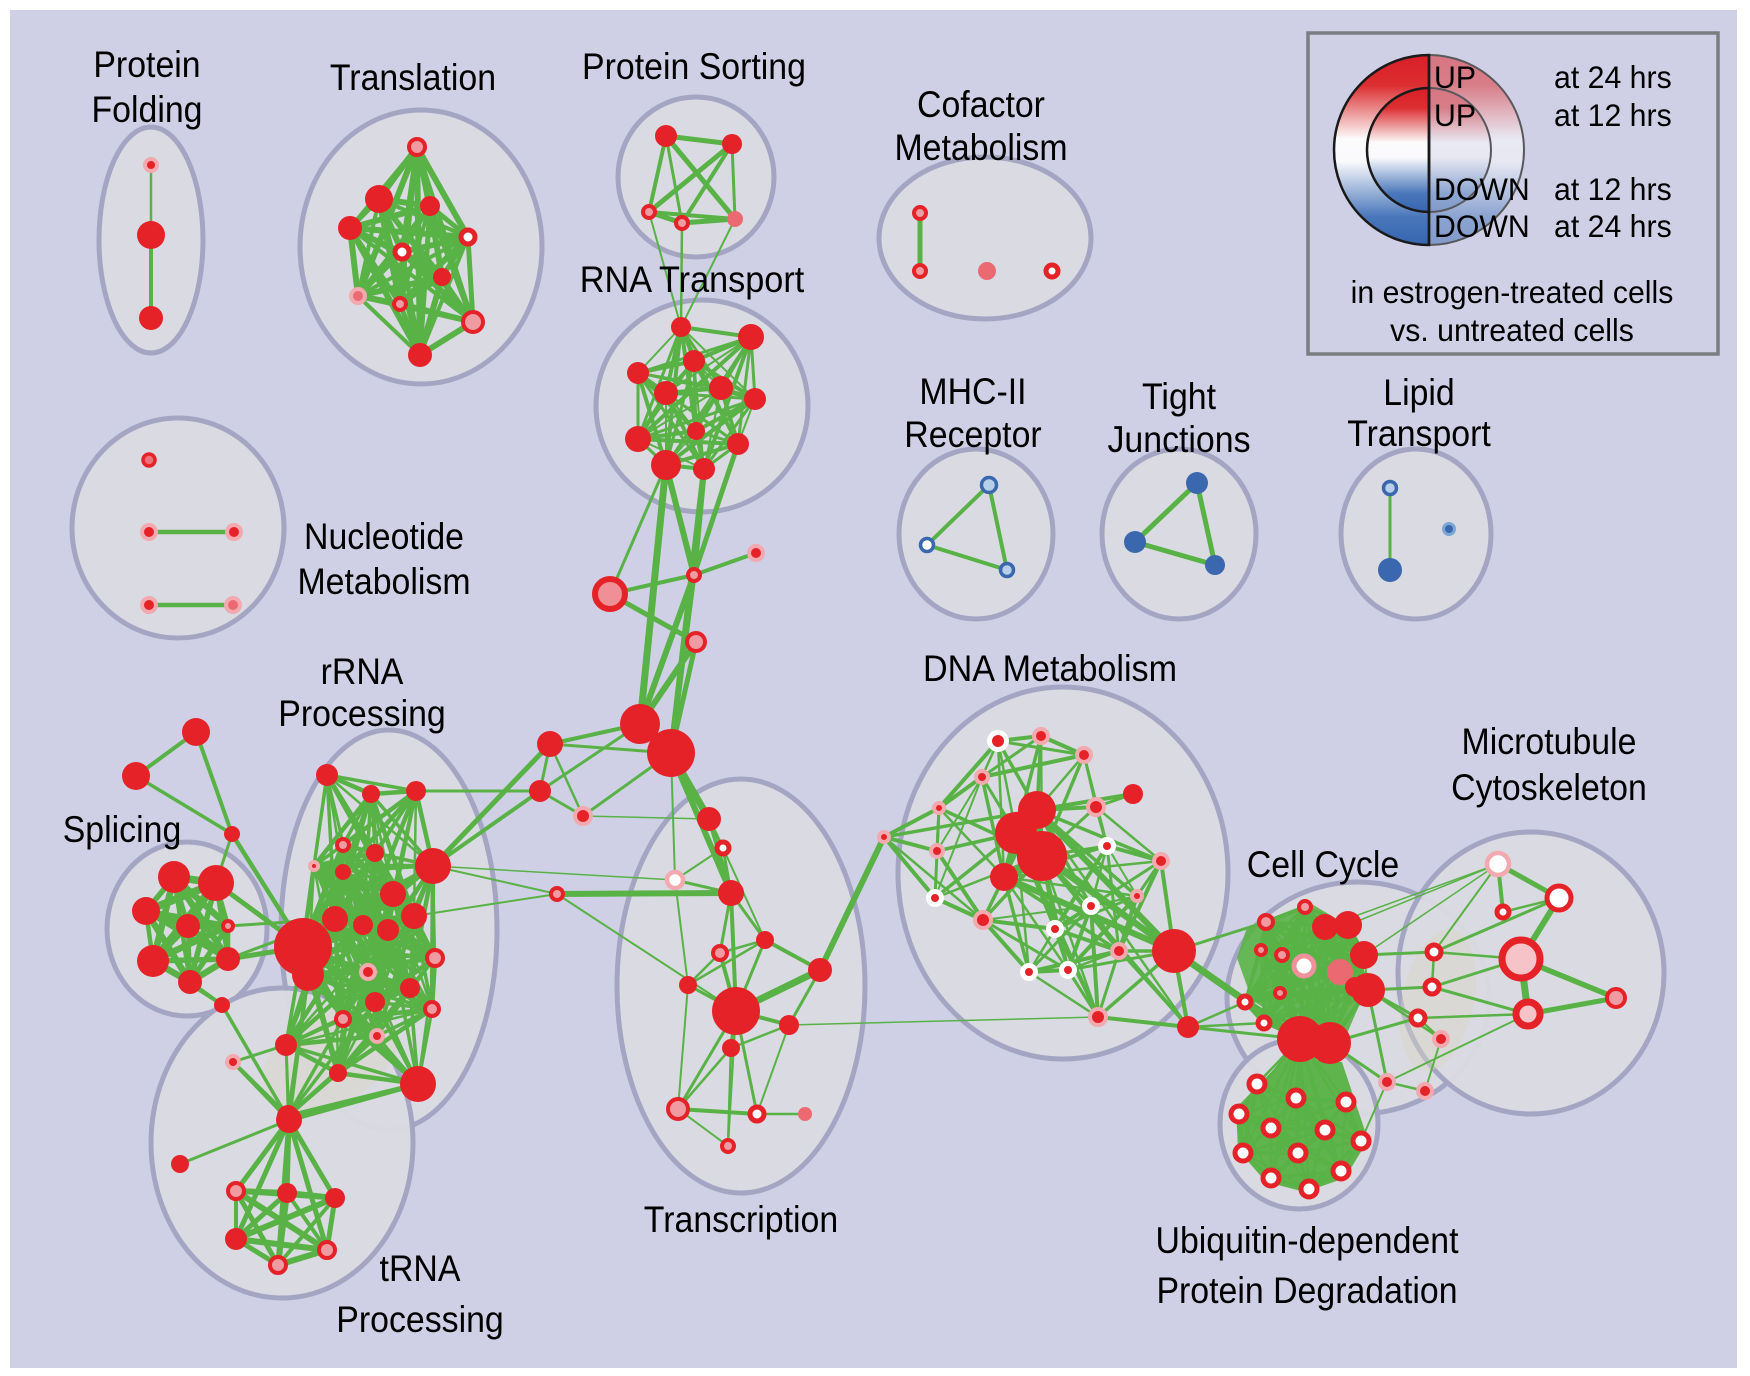  What do you see at coordinates (1306, 1290) in the screenshot?
I see `svg-text: Protein Degradation` at bounding box center [1306, 1290].